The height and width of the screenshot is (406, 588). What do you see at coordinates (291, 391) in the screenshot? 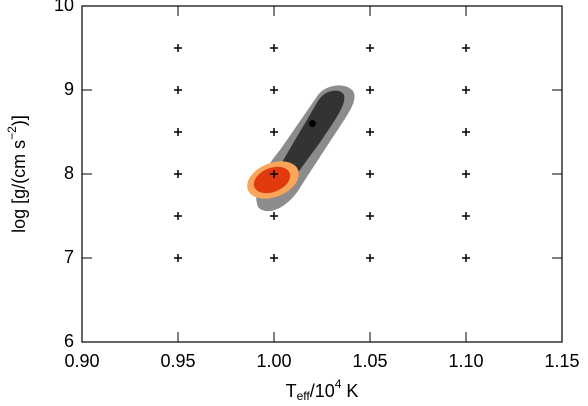
I see `x-label-base: T` at bounding box center [291, 391].